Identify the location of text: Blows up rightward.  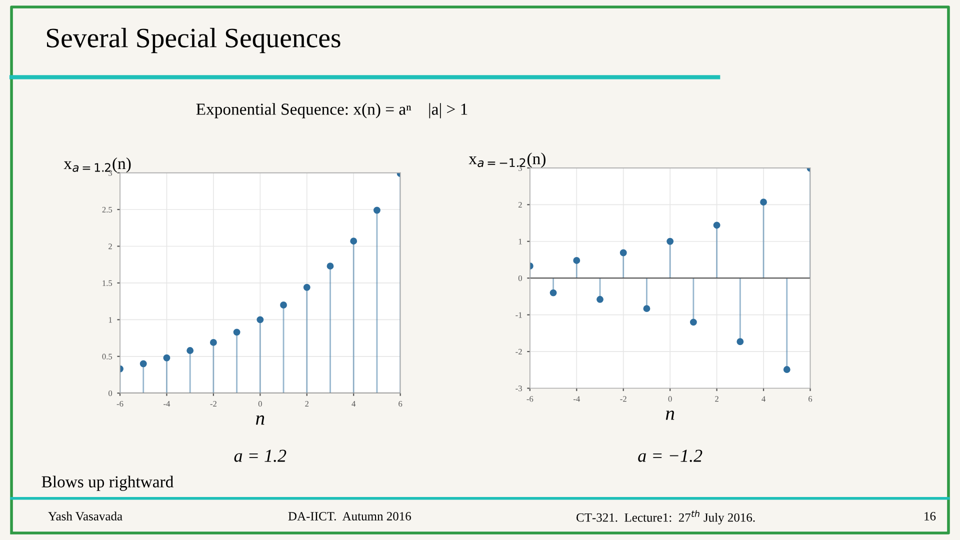
(108, 483).